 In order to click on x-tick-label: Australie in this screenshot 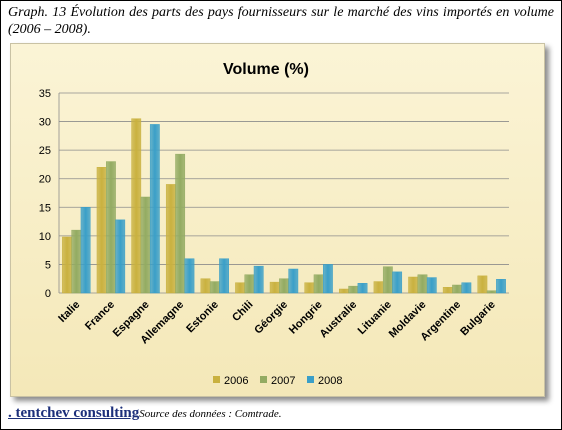, I will do `click(339, 320)`.